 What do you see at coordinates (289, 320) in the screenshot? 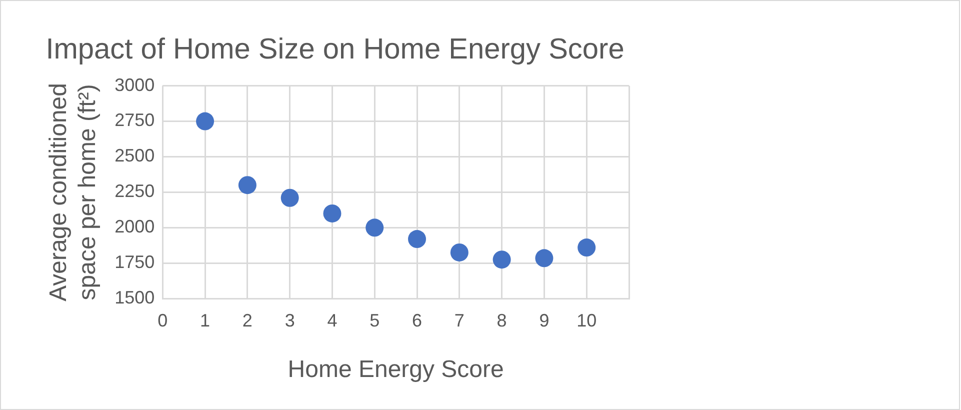
I see `x-tick-label: 3` at bounding box center [289, 320].